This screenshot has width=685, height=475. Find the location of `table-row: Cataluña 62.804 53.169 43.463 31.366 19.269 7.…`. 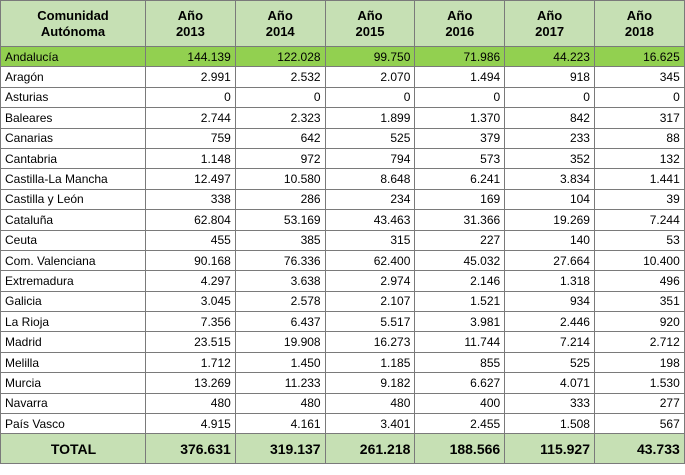

table-row: Cataluña 62.804 53.169 43.463 31.366 19.269 7.… is located at coordinates (342, 220).